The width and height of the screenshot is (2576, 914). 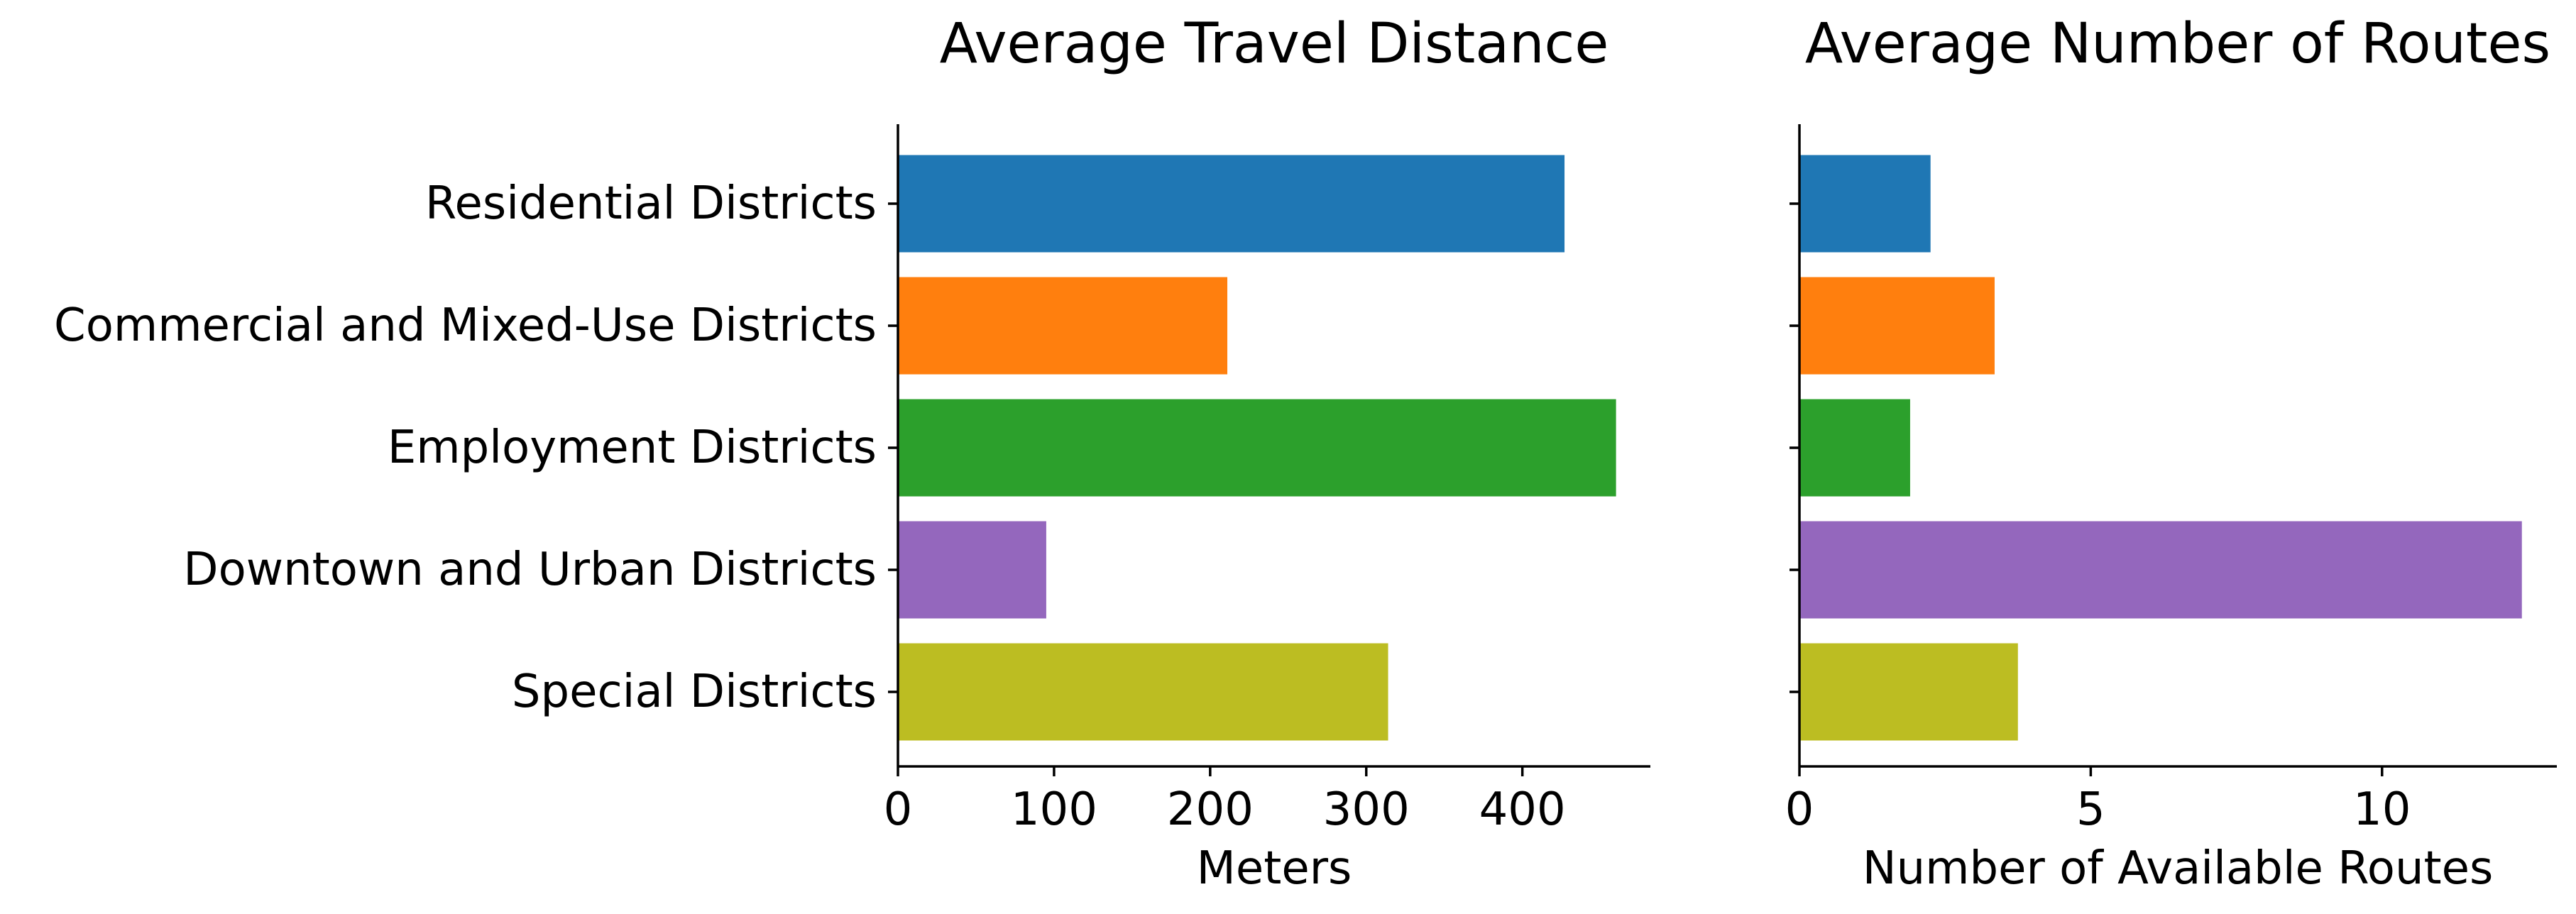 What do you see at coordinates (1523, 809) in the screenshot?
I see `x-tick-label: 400` at bounding box center [1523, 809].